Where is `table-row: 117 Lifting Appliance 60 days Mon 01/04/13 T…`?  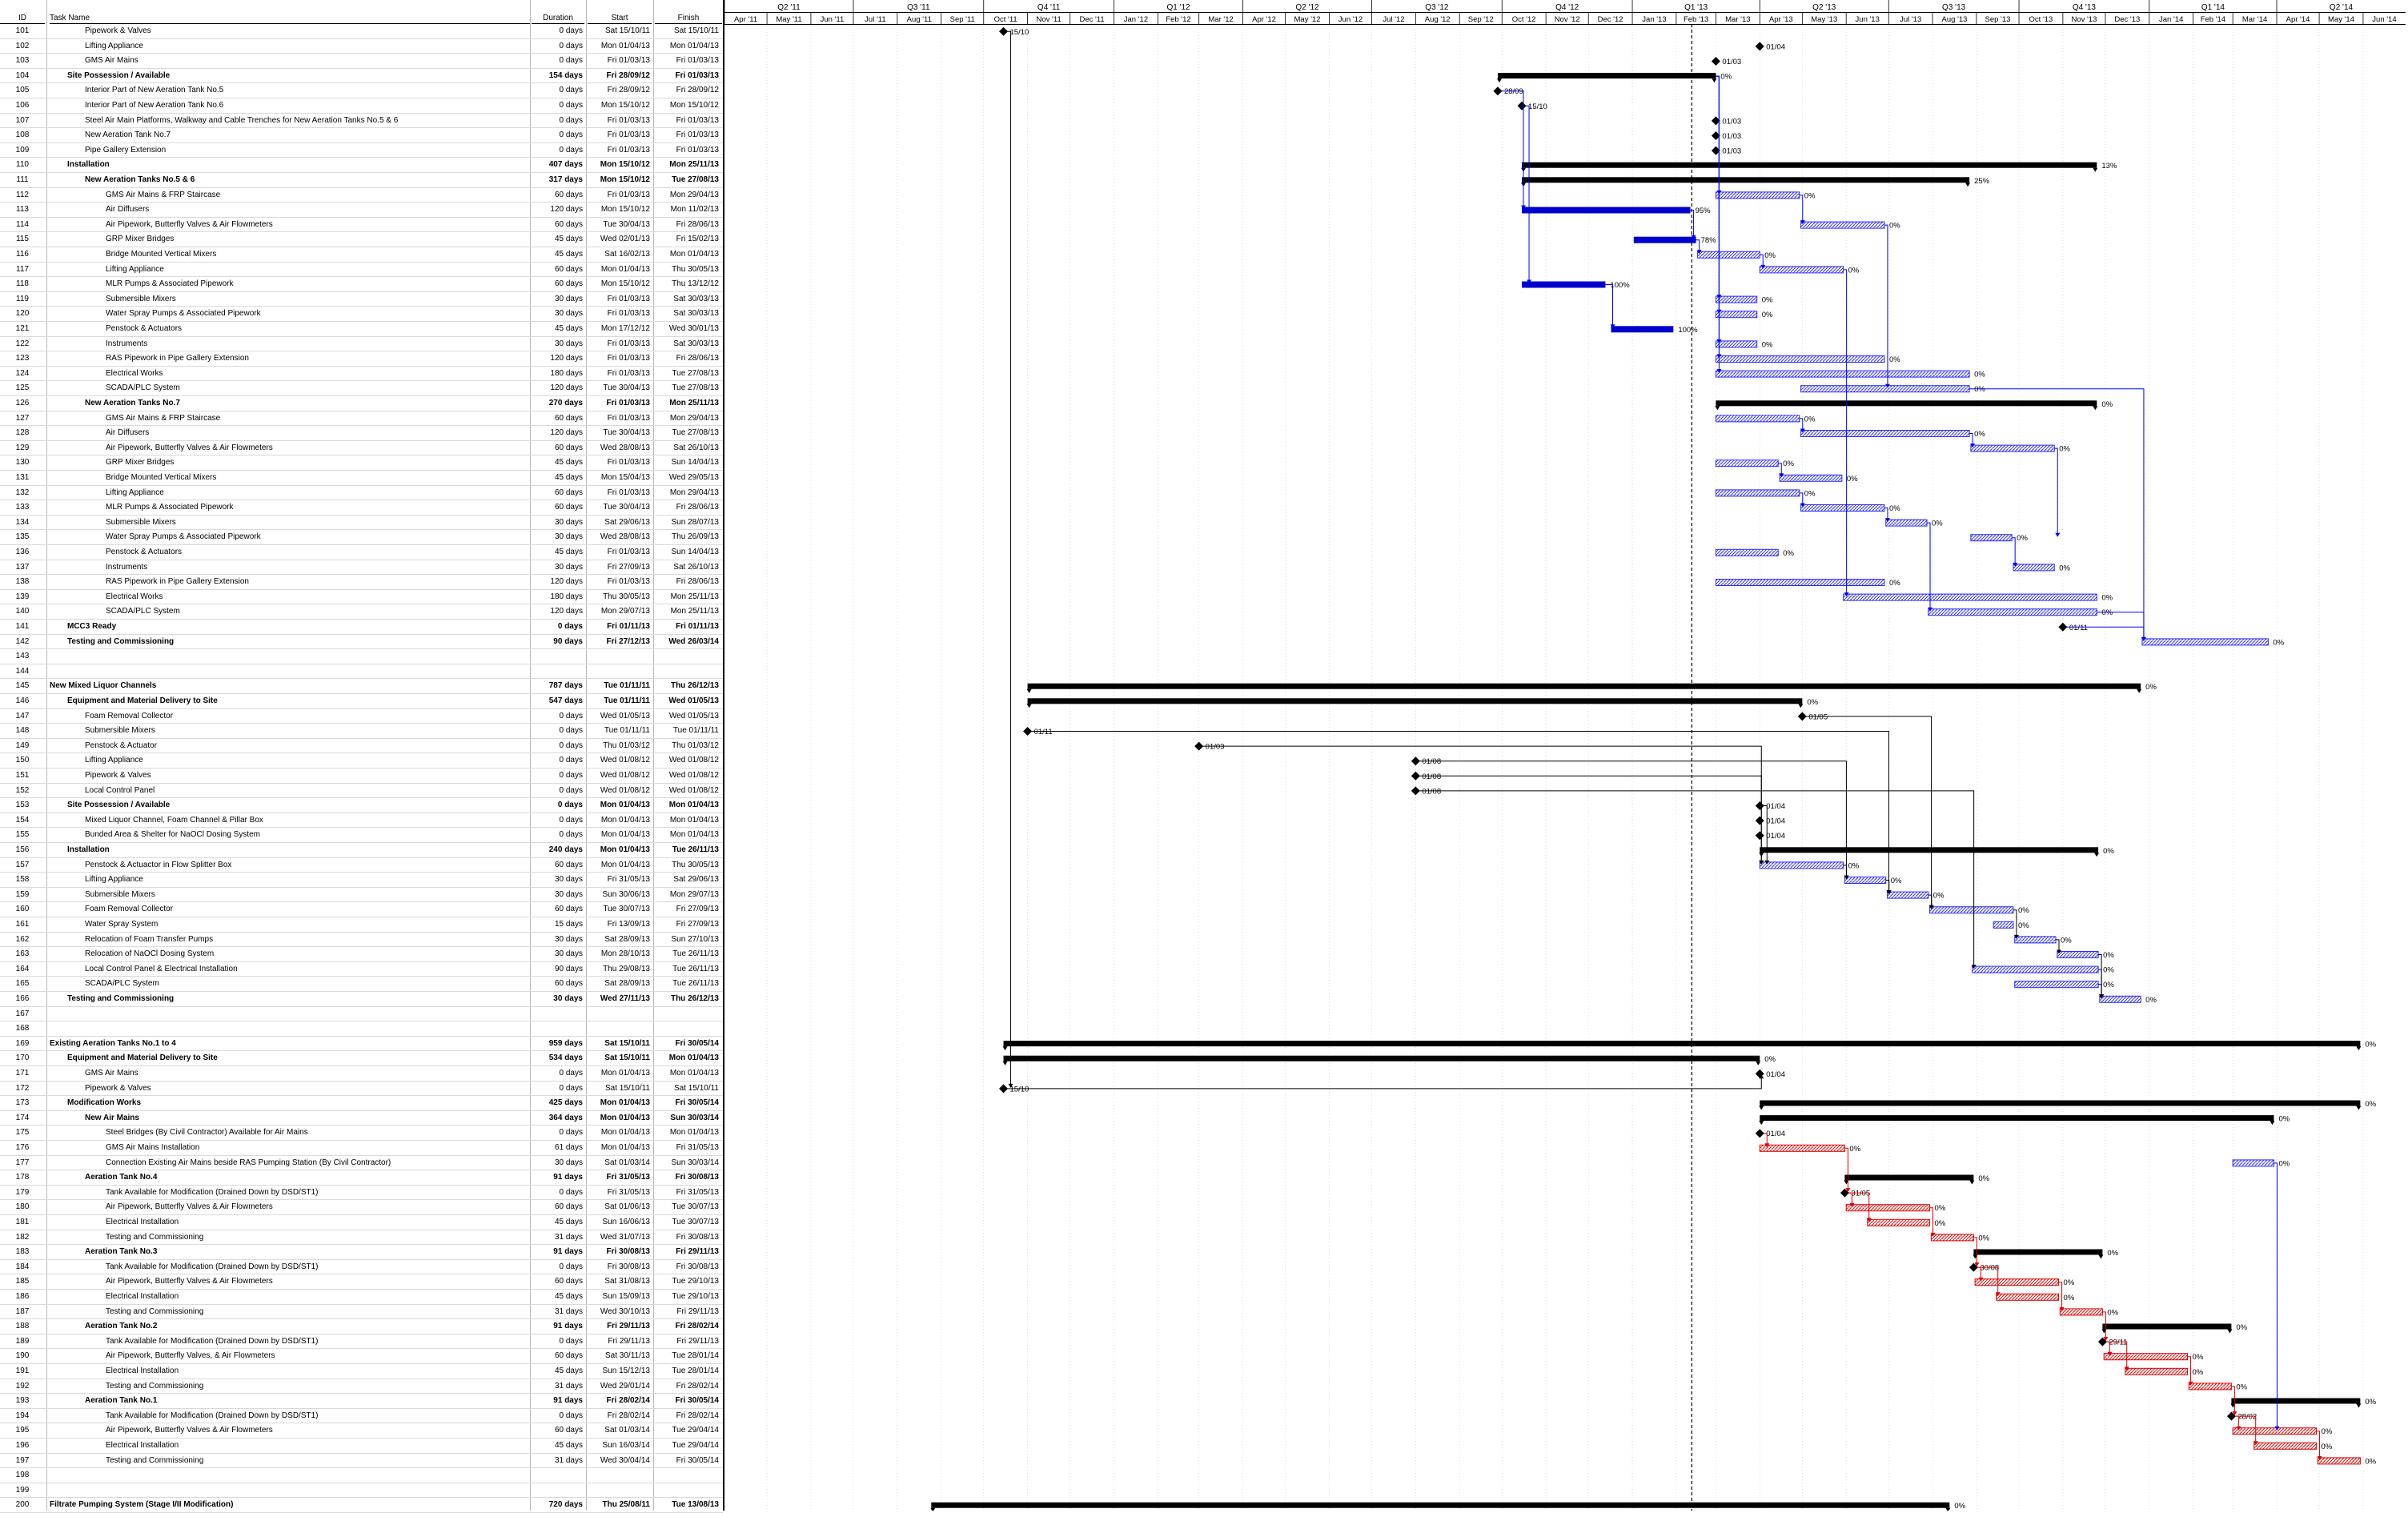
table-row: 117 Lifting Appliance 60 days Mon 01/04/13 T… is located at coordinates (361, 270).